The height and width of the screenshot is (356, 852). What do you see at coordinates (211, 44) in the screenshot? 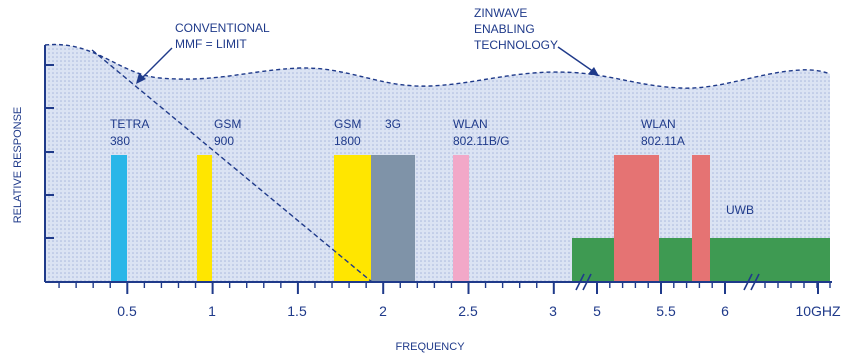
I see `annotation-conventional-line2: MMF = LIMIT` at bounding box center [211, 44].